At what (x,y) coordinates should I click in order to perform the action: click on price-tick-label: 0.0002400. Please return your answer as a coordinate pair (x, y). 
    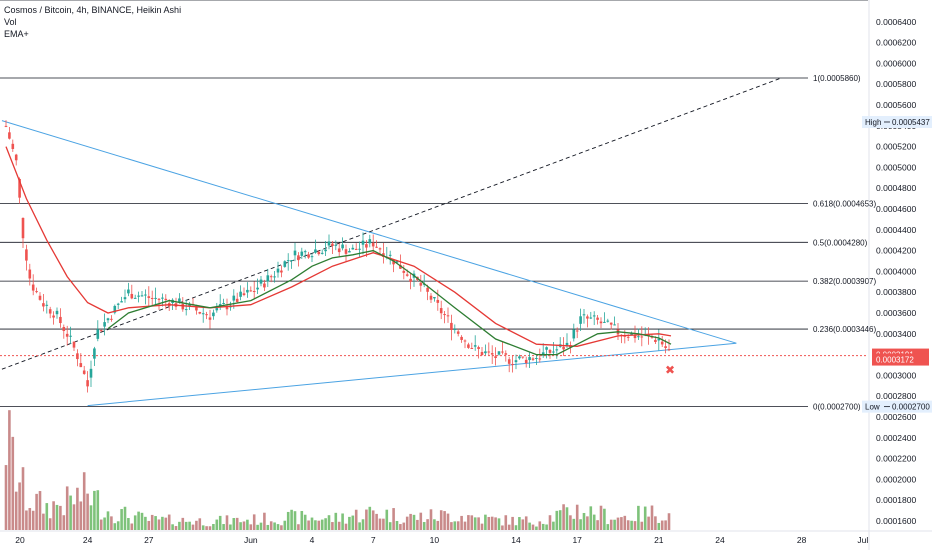
    Looking at the image, I should click on (896, 438).